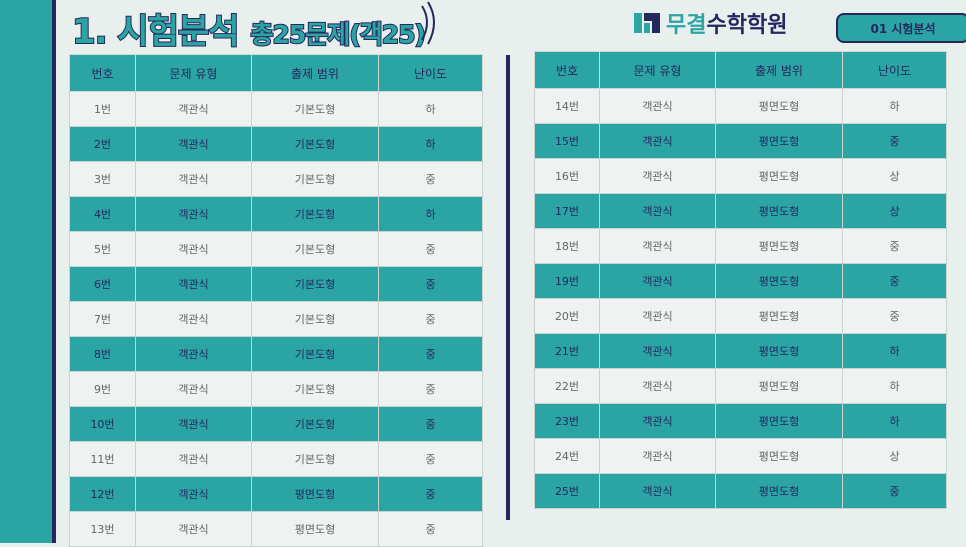 This screenshot has width=966, height=547. Describe the element at coordinates (102, 109) in the screenshot. I see `cell-number: 1번` at that location.